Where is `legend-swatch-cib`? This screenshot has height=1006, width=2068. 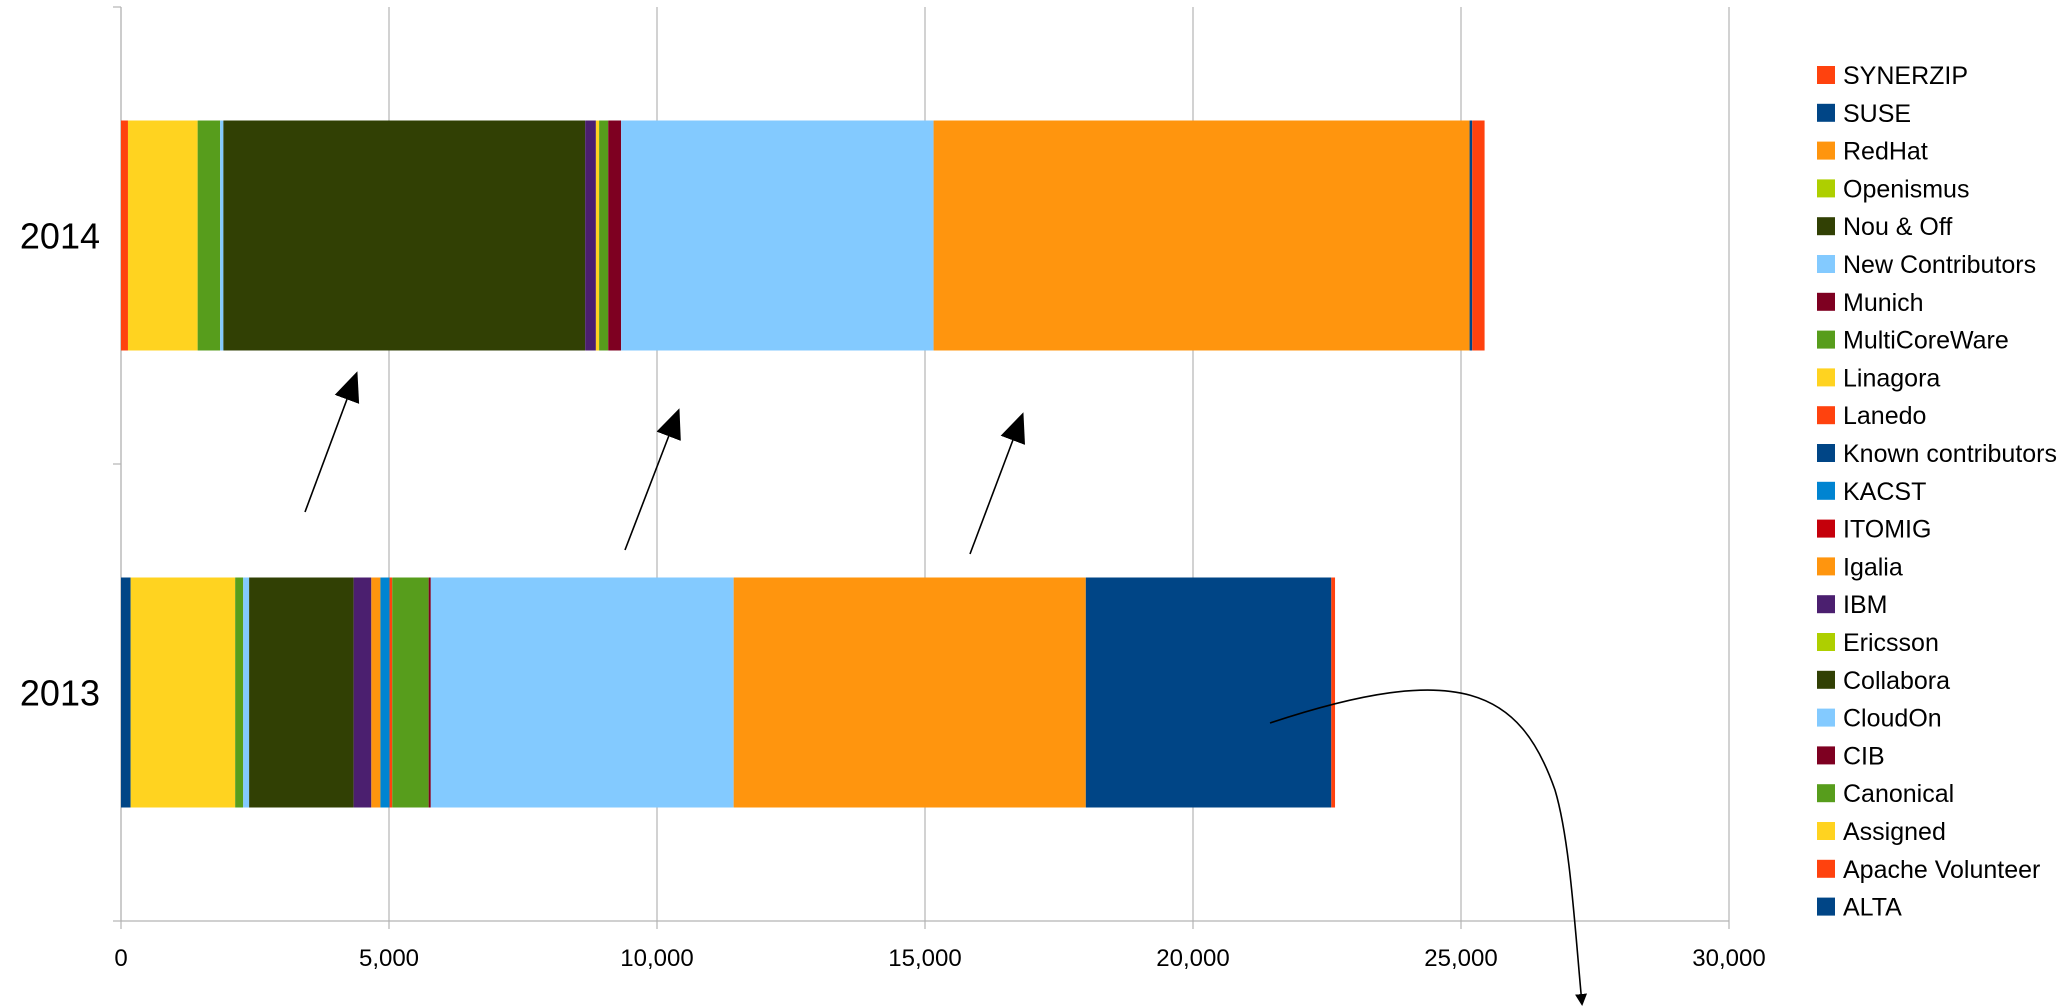 legend-swatch-cib is located at coordinates (1826, 755).